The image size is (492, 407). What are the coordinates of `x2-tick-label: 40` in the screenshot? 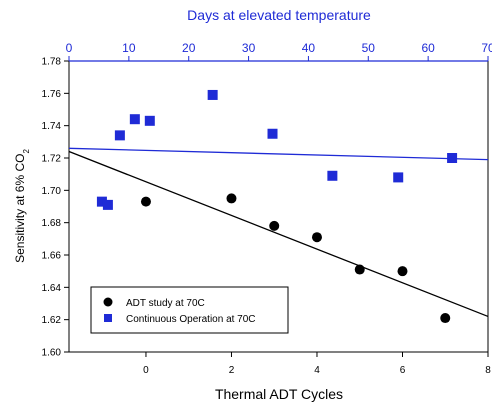 It's located at (309, 48).